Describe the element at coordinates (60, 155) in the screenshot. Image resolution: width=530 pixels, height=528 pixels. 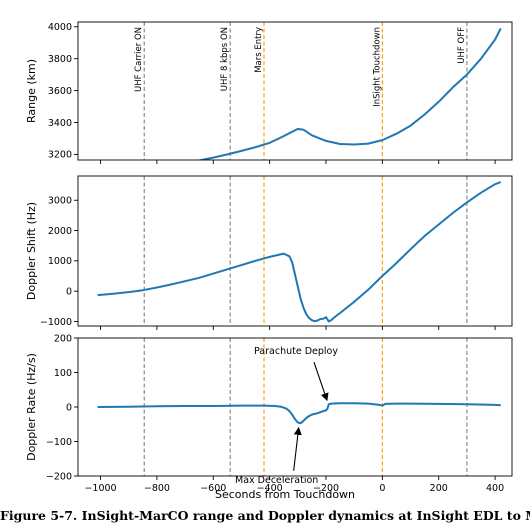
I see `y-tick-label: 3200` at that location.